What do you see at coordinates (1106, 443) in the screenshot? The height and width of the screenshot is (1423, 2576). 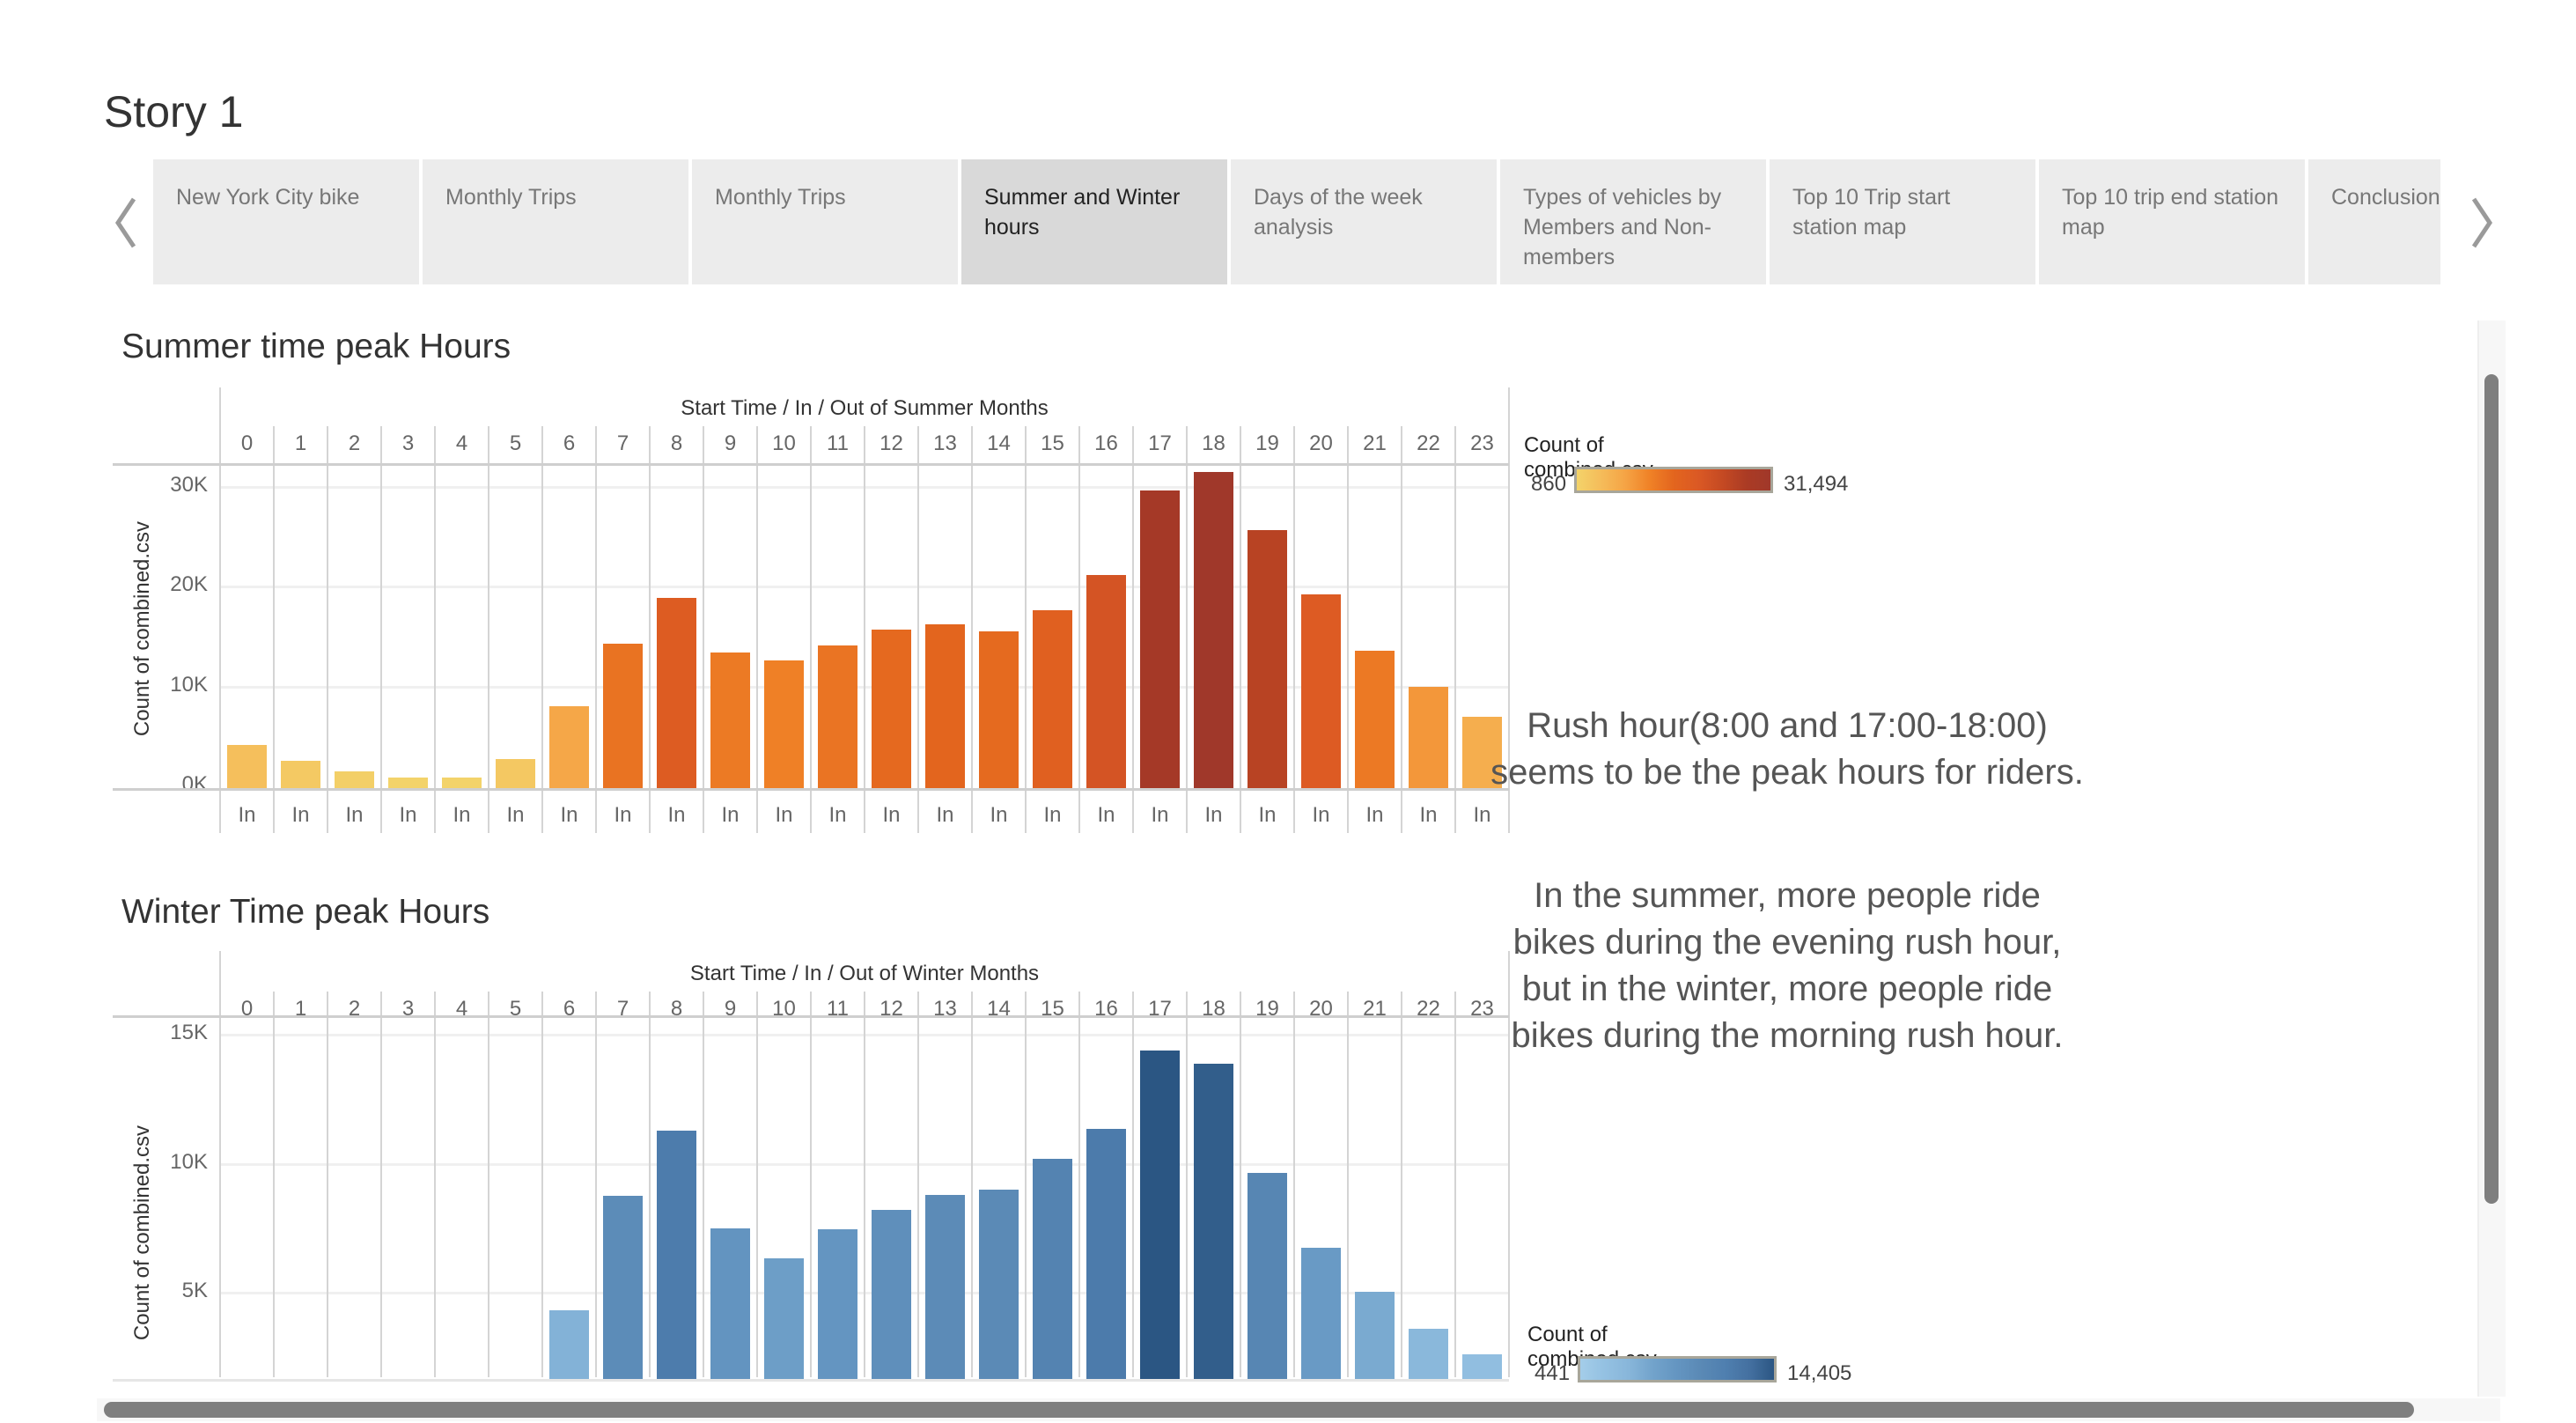 I see `hour-label: 16` at bounding box center [1106, 443].